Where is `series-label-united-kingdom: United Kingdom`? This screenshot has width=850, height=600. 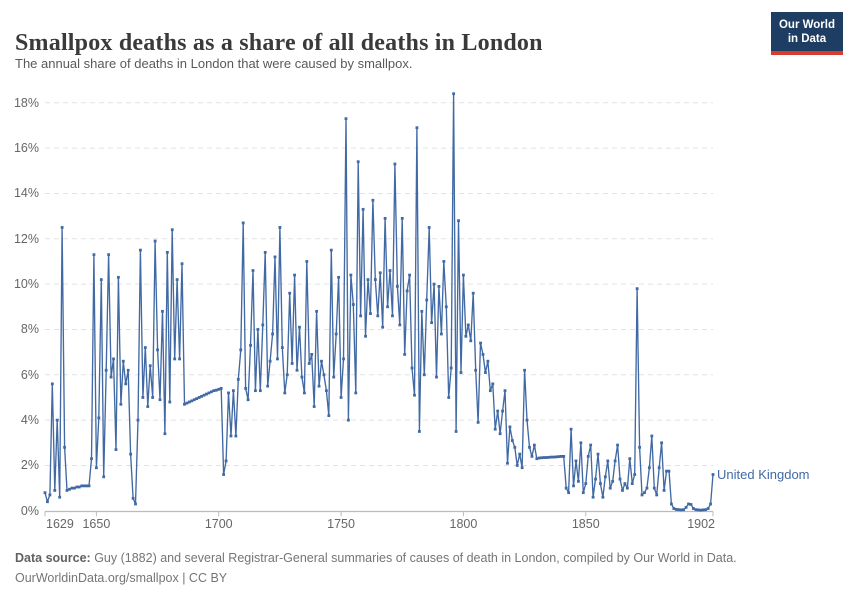
series-label-united-kingdom: United Kingdom is located at coordinates (763, 474).